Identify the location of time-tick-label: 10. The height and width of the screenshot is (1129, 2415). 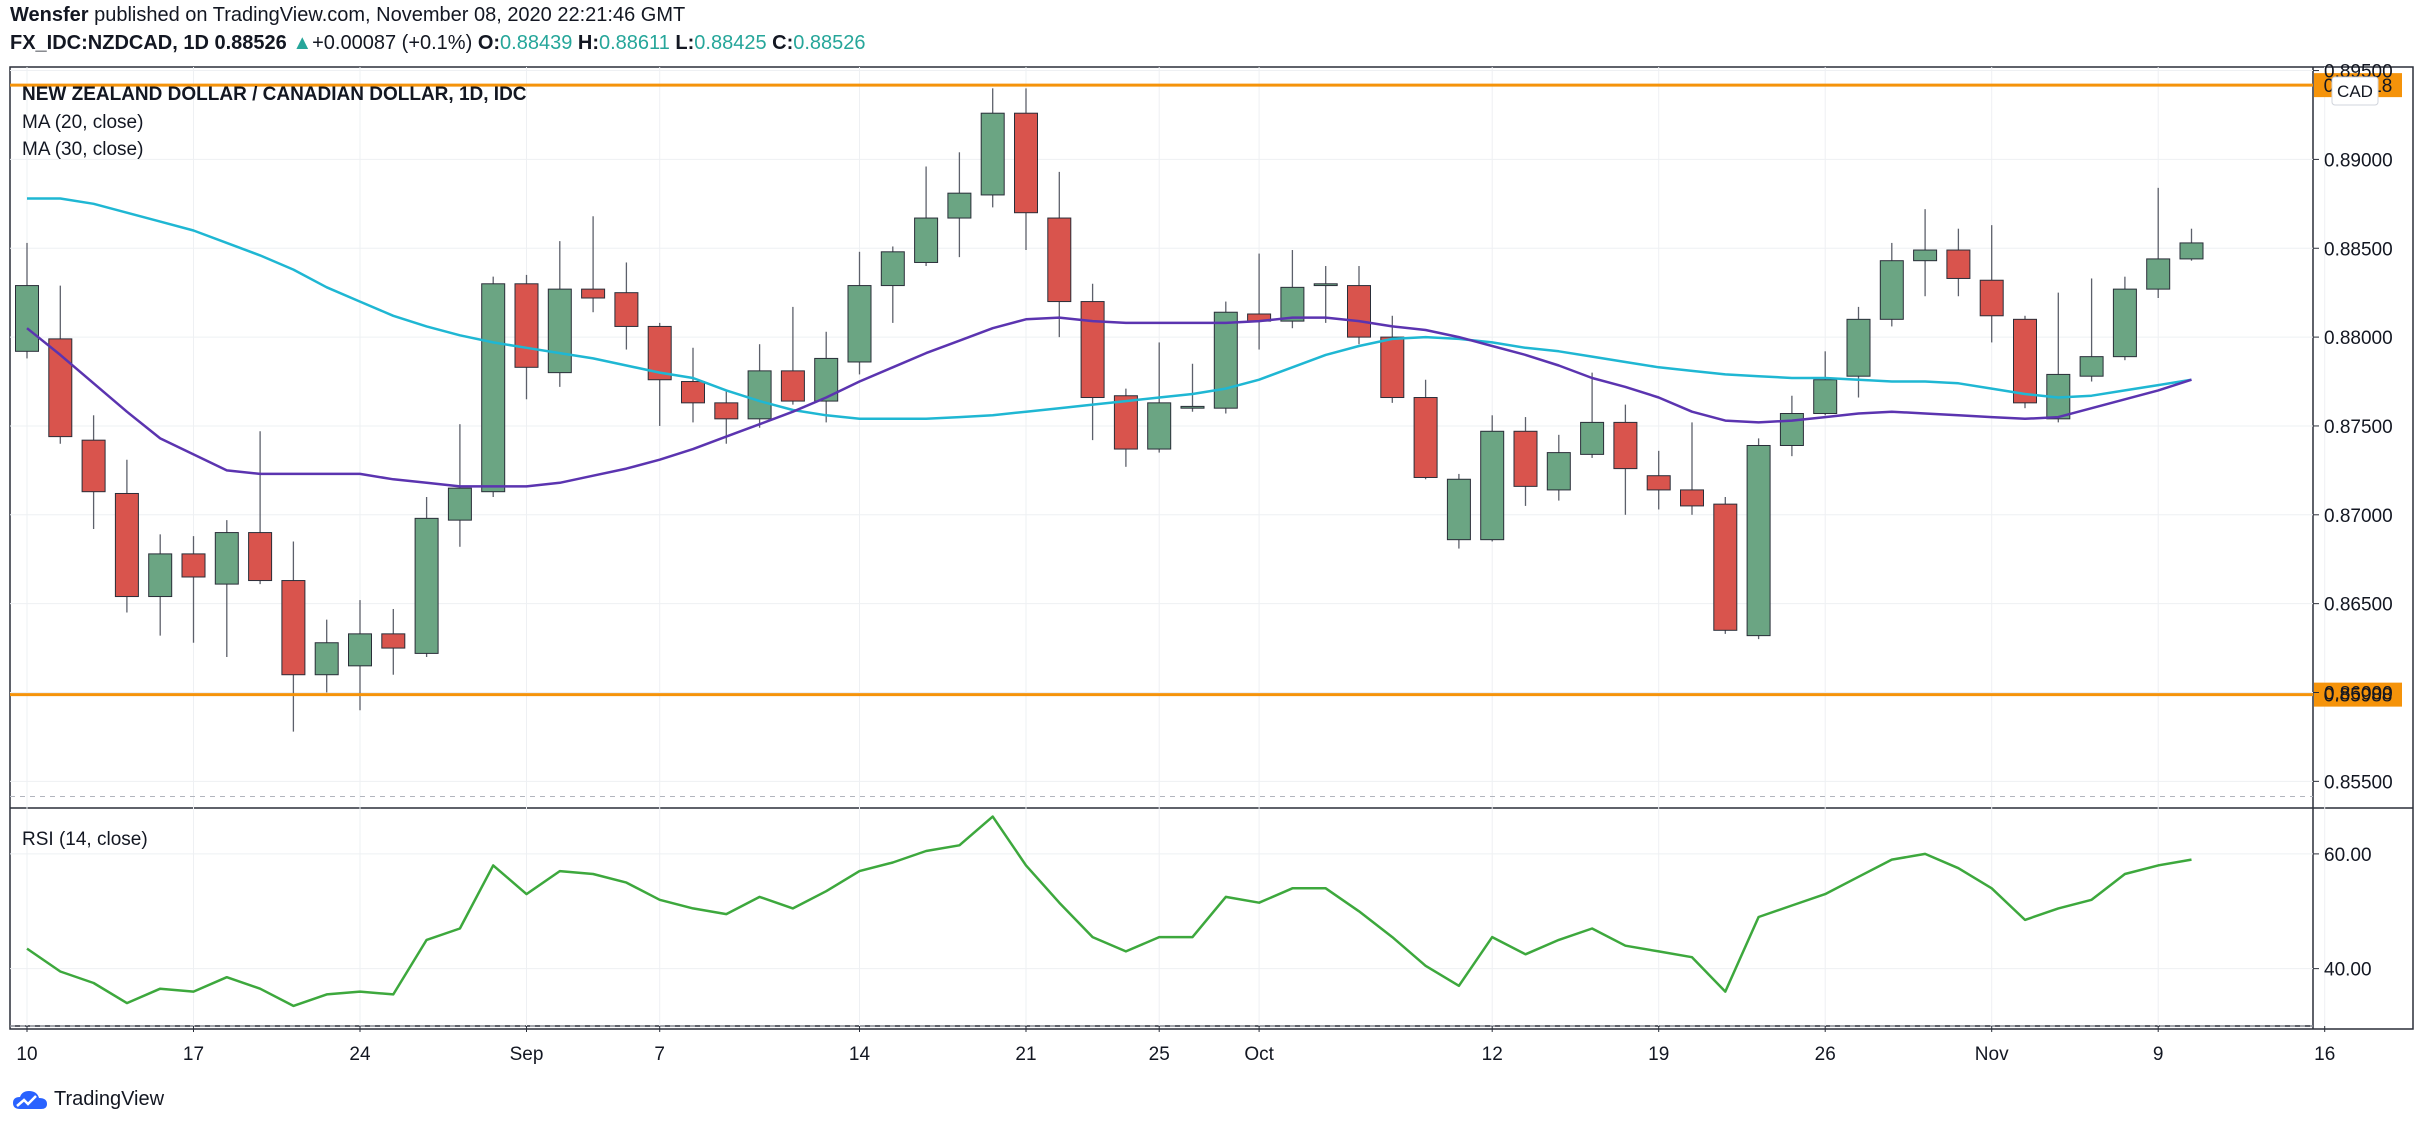
(26, 1054).